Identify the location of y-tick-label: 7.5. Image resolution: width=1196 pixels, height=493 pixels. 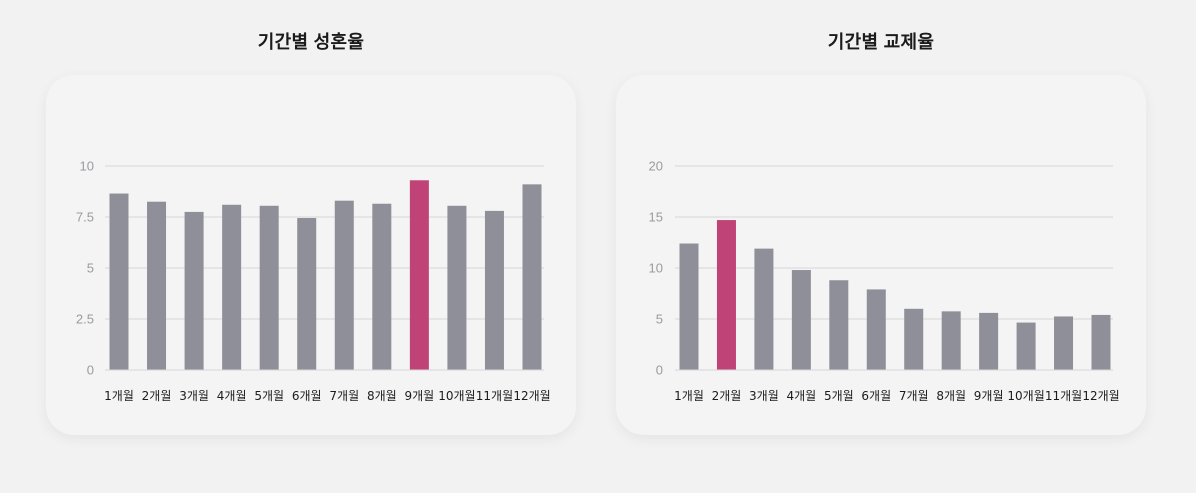
(85, 217).